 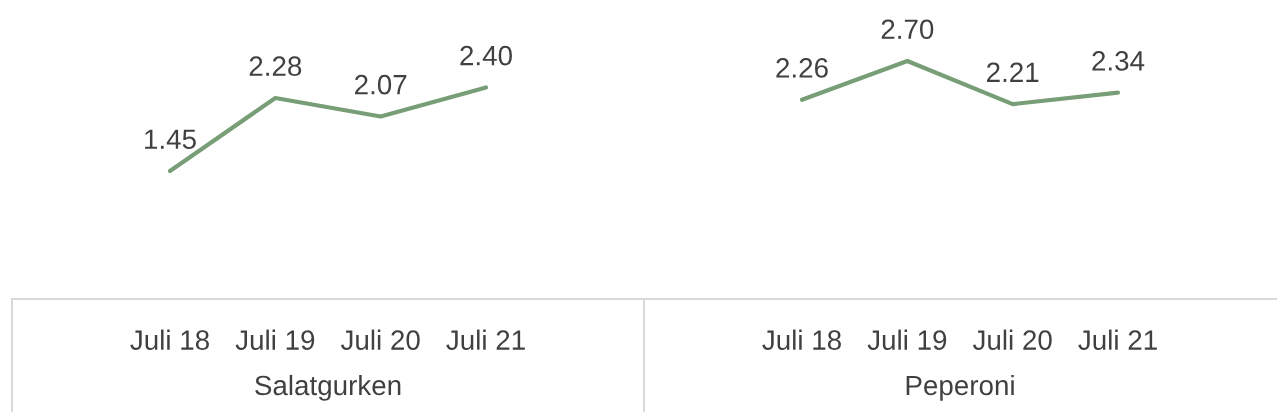 I want to click on data-label: 1.45, so click(x=170, y=139).